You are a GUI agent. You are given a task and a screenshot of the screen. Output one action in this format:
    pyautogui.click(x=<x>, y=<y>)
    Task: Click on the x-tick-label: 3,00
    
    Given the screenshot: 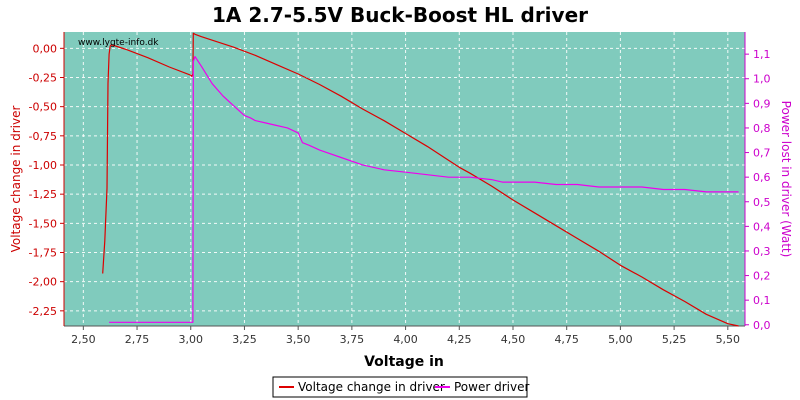 What is the action you would take?
    pyautogui.click(x=190, y=339)
    